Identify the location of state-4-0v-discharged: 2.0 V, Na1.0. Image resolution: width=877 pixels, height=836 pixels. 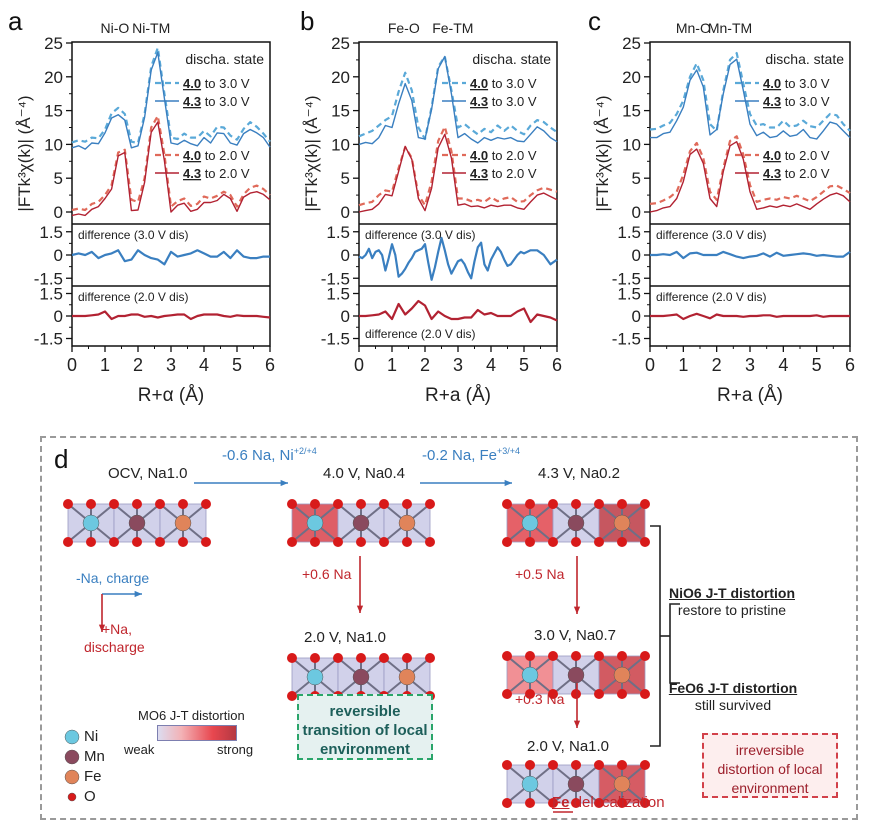
(345, 637).